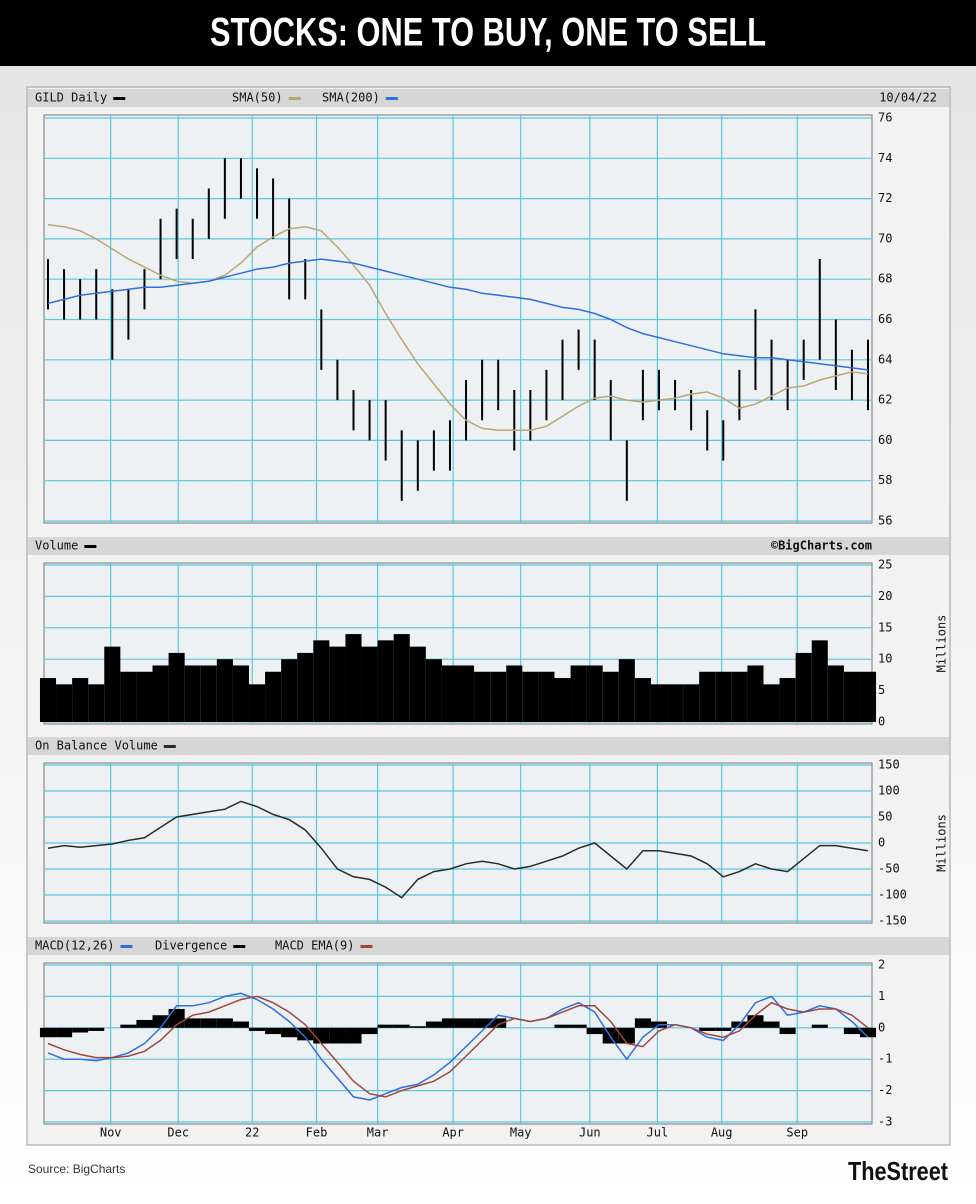 This screenshot has width=976, height=1204. I want to click on y-tick-label: -150, so click(892, 921).